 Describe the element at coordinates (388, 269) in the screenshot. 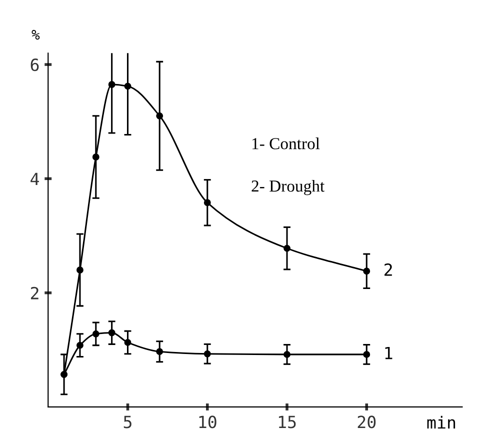

I see `series-label: 2` at that location.